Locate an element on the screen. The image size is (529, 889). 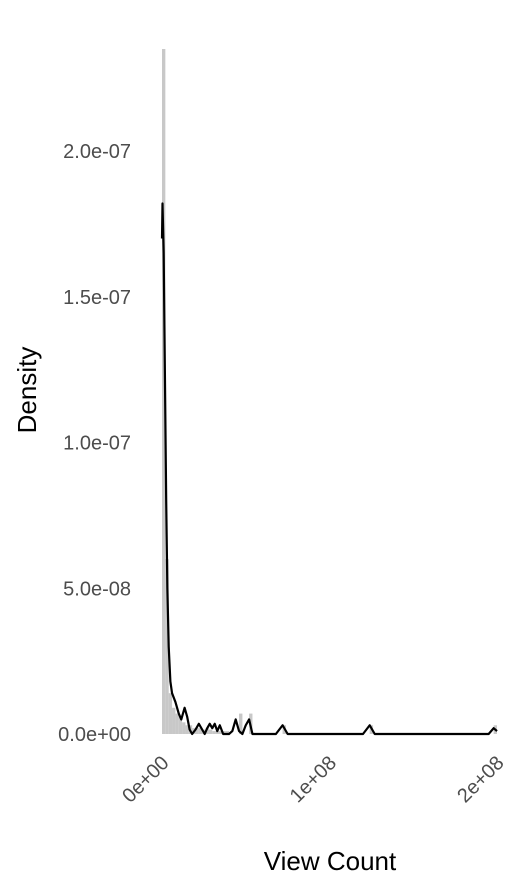
x-axis-ticks: 0e+00 1e+08 2e+08 is located at coordinates (313, 779).